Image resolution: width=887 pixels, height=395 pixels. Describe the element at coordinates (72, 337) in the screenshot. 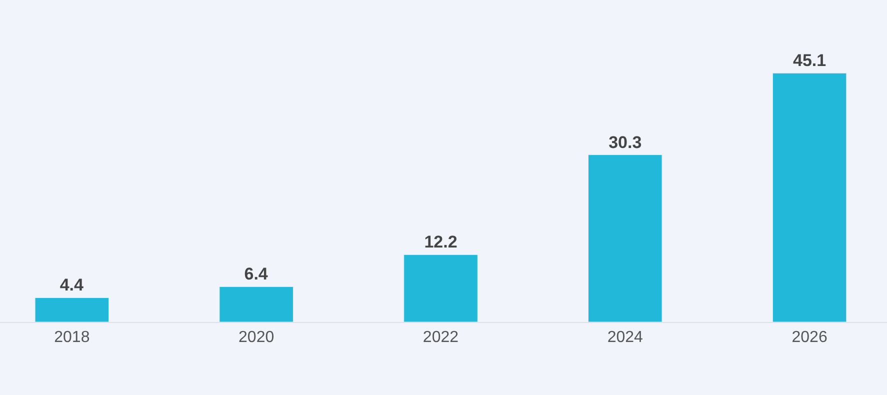

I see `x-tick-label: 2018` at that location.